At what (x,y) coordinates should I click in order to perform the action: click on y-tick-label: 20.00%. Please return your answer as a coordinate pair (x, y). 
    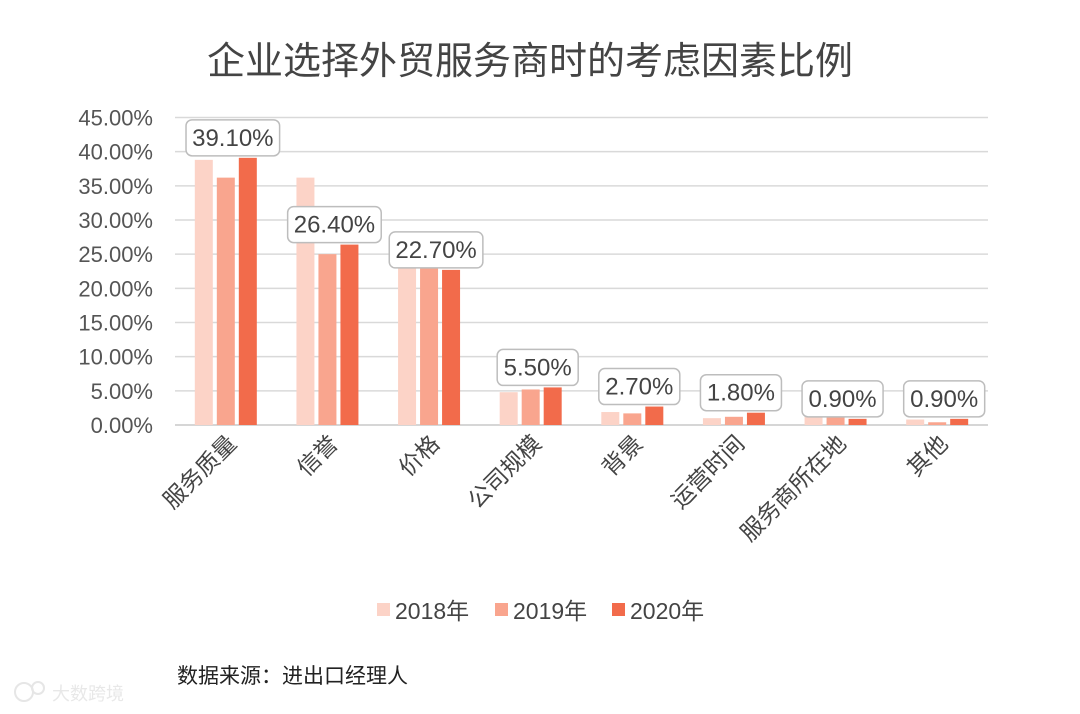
    Looking at the image, I should click on (115, 288).